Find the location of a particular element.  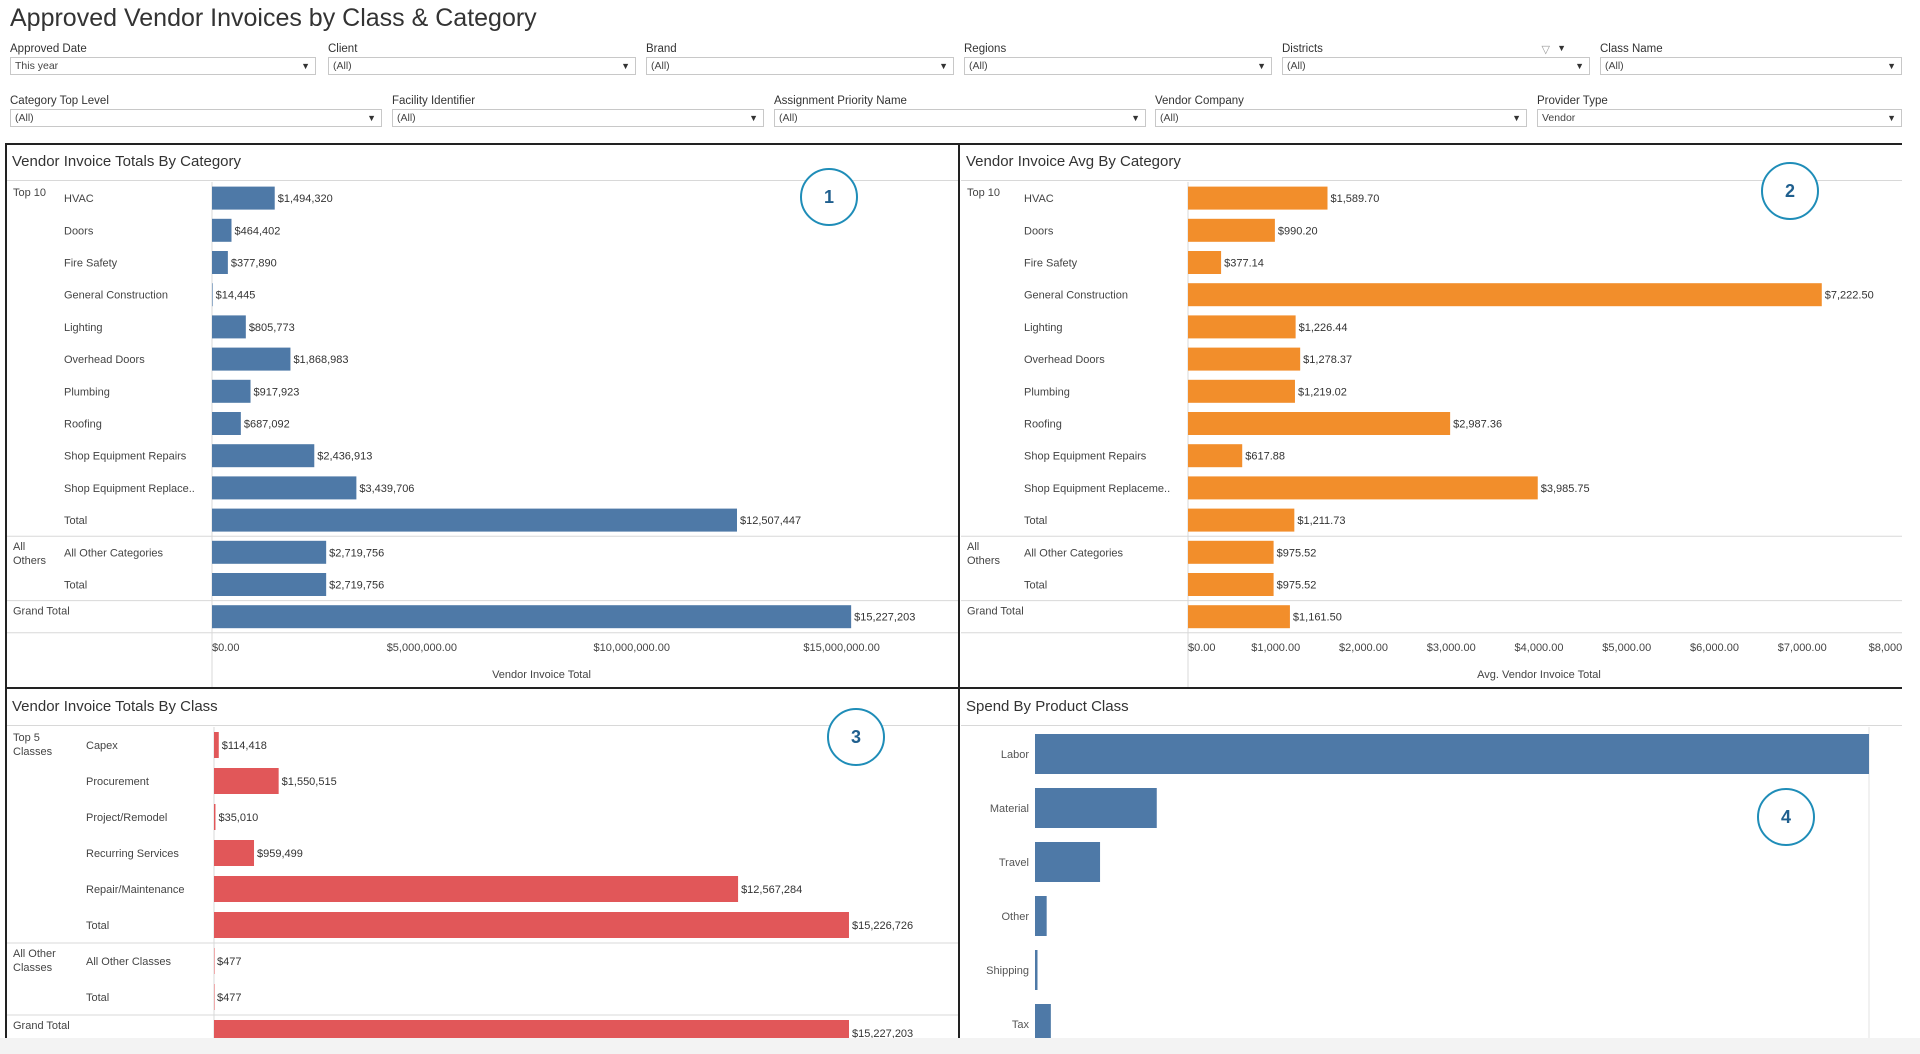

filter-provider-type: Provider Type Vendor ▼ is located at coordinates (1719, 111).